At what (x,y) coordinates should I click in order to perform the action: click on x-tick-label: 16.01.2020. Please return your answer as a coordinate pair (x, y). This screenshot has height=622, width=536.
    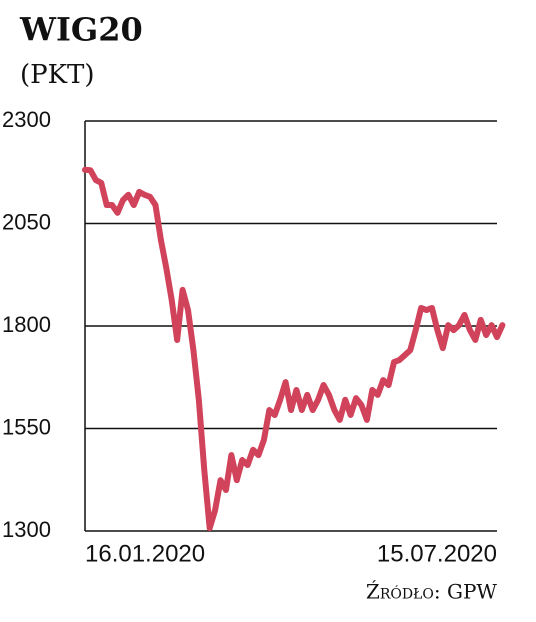
    Looking at the image, I should click on (145, 553).